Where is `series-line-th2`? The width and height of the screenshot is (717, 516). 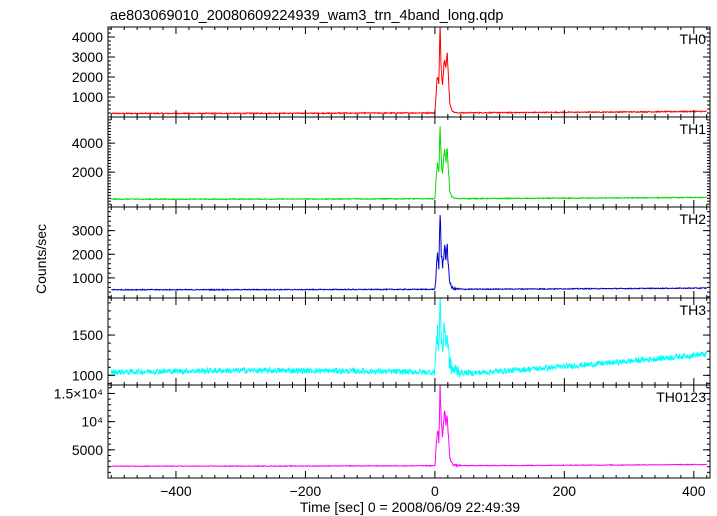
series-line-th2 is located at coordinates (409, 252).